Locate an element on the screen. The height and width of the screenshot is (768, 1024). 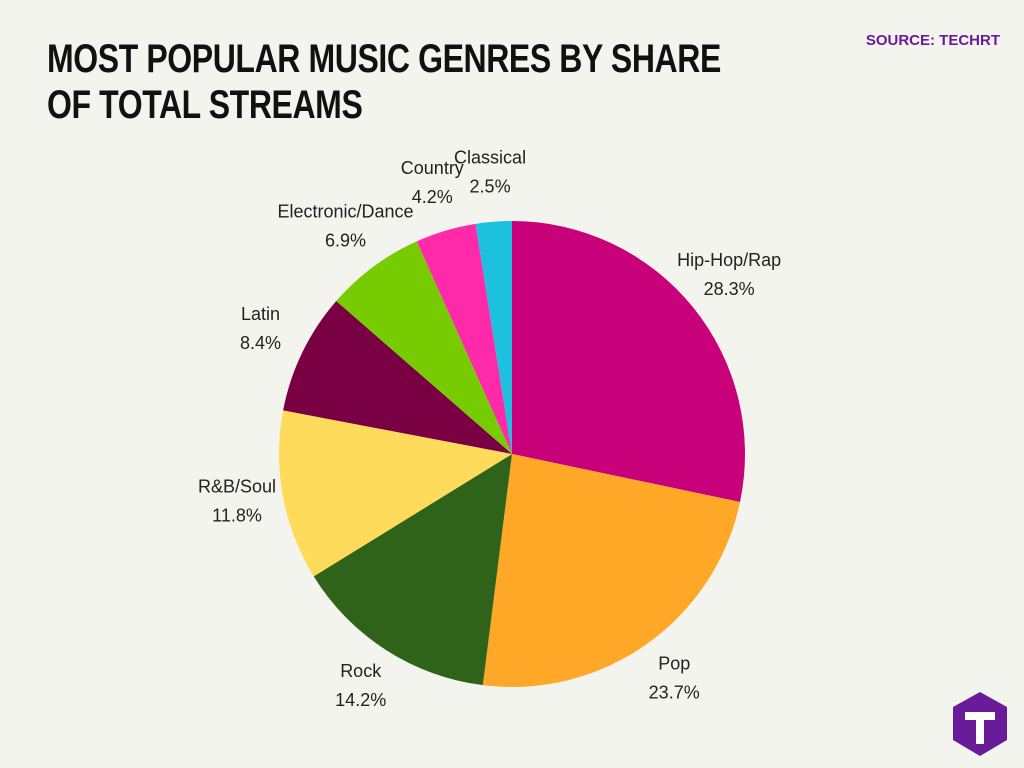
slice-label: R&B/Soul is located at coordinates (237, 487).